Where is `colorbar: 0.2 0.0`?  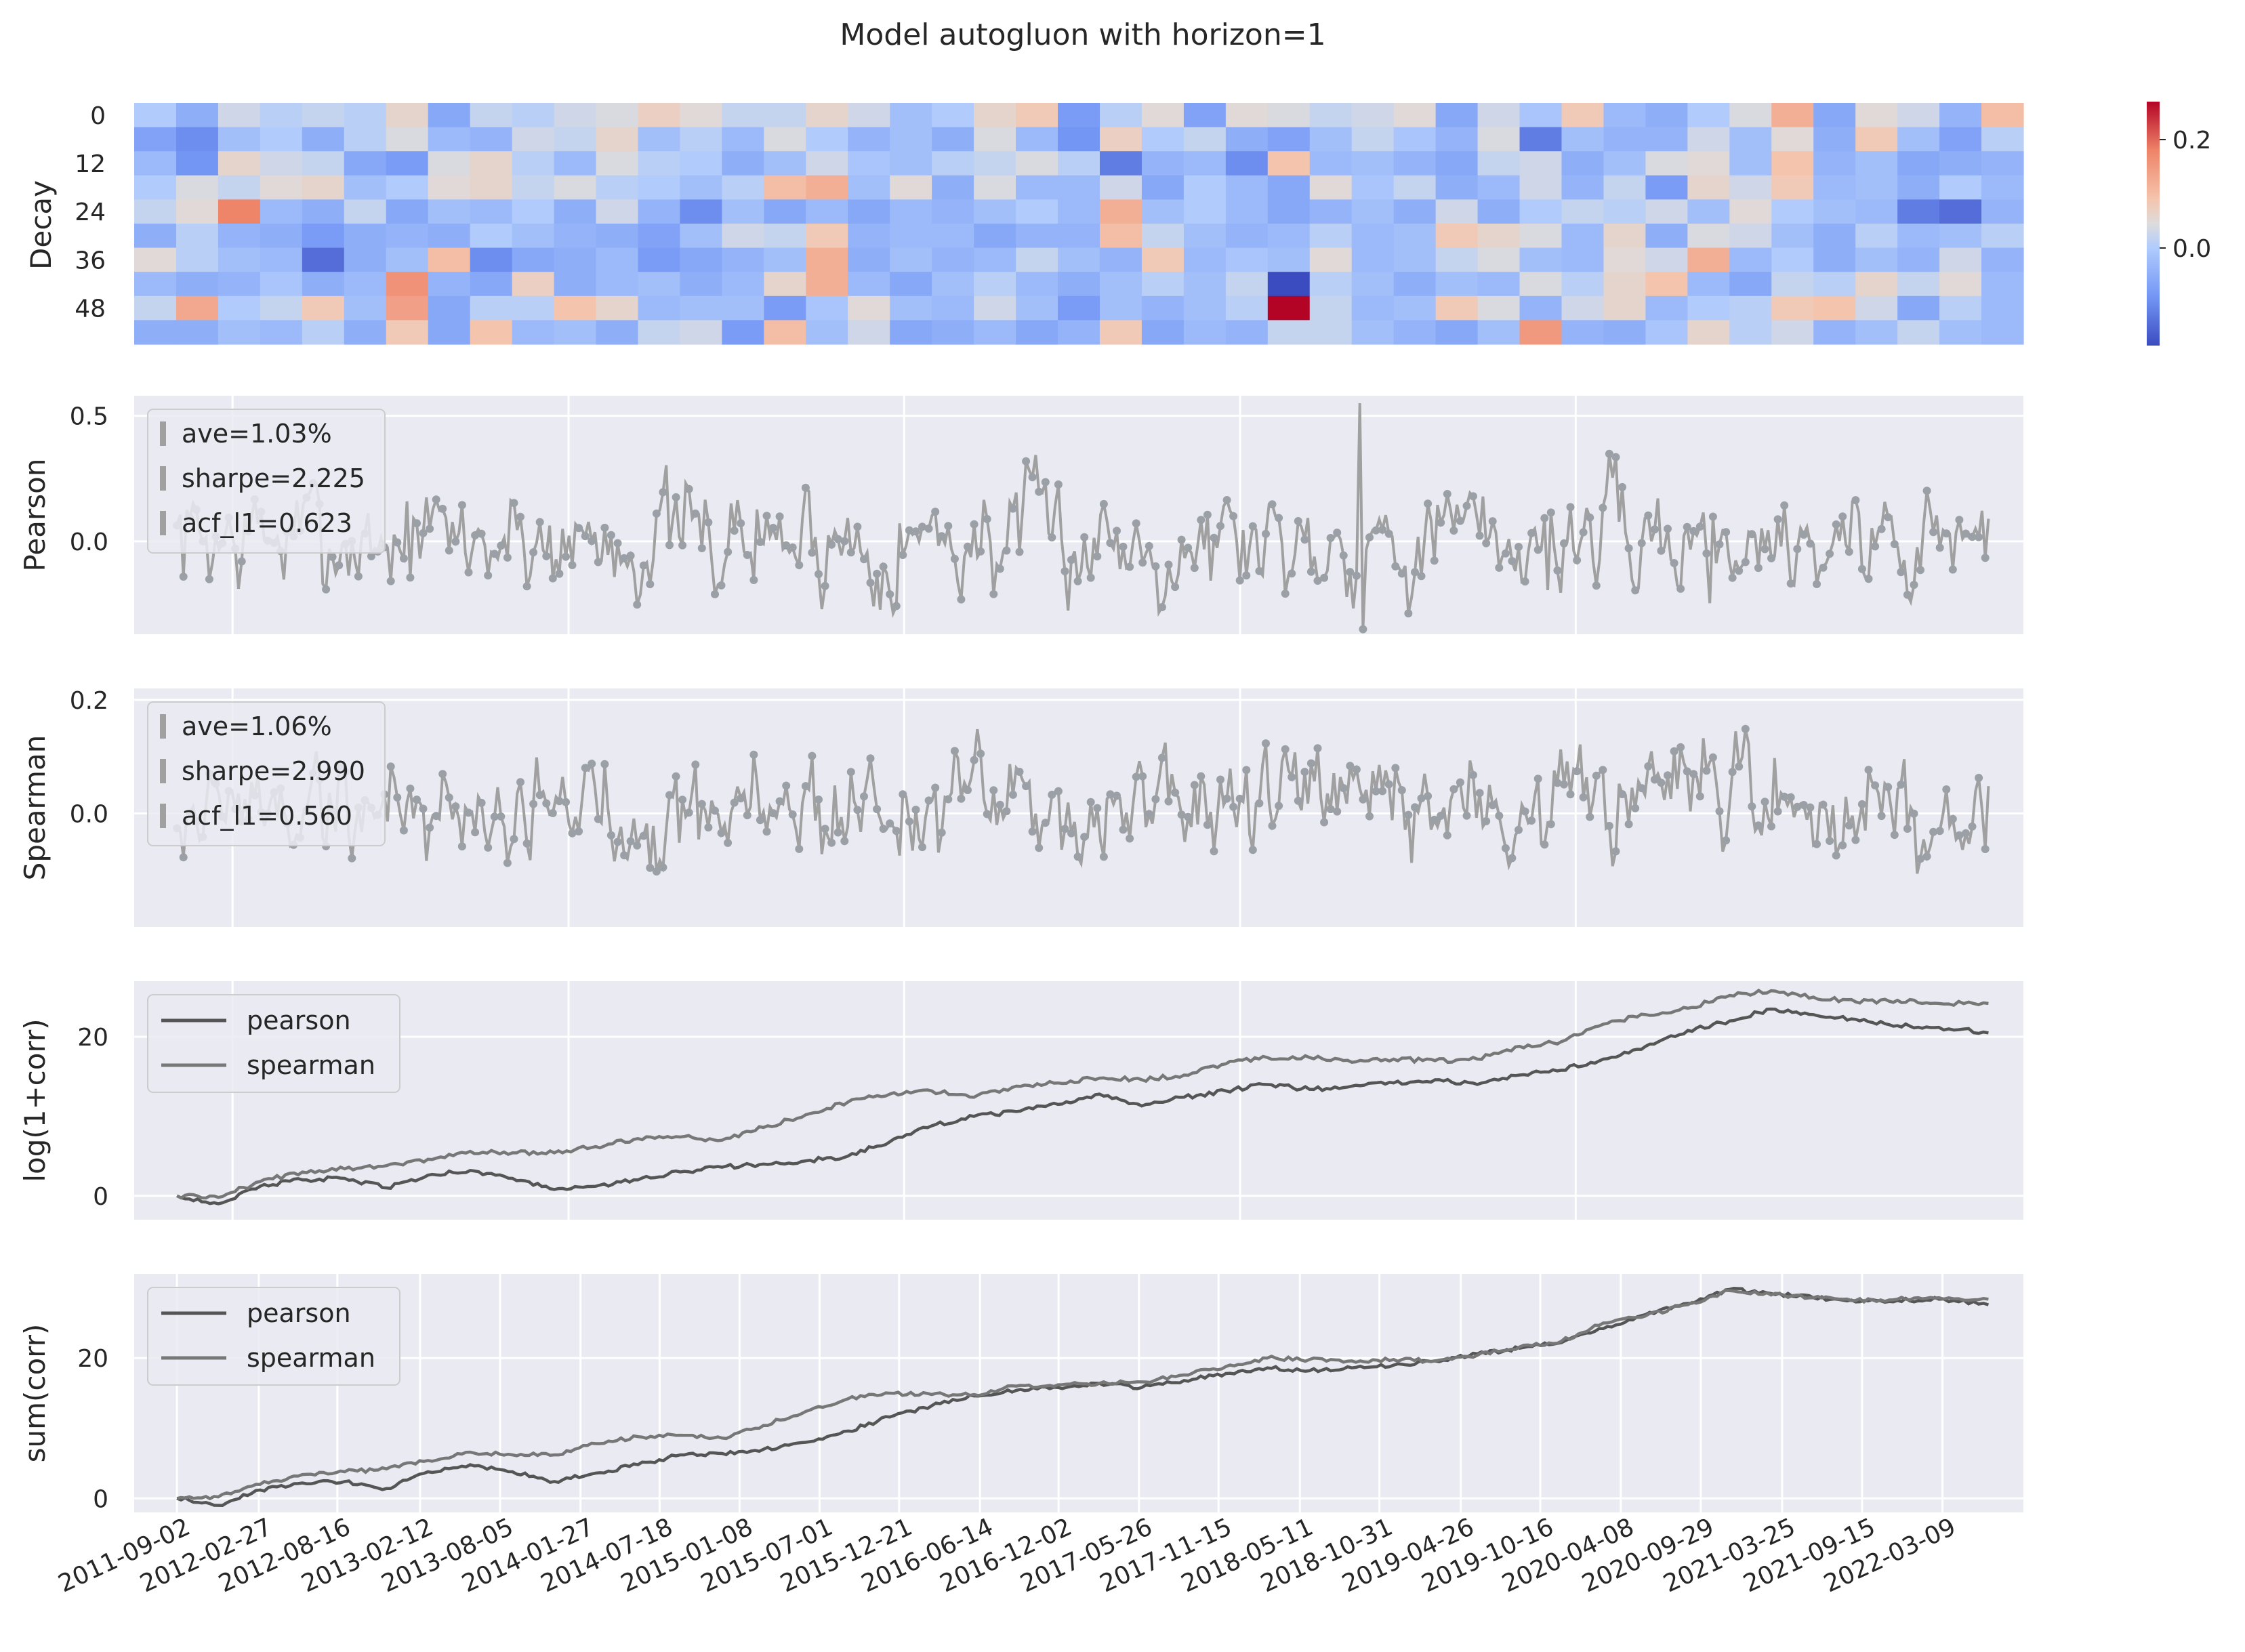 colorbar: 0.2 0.0 is located at coordinates (2179, 224).